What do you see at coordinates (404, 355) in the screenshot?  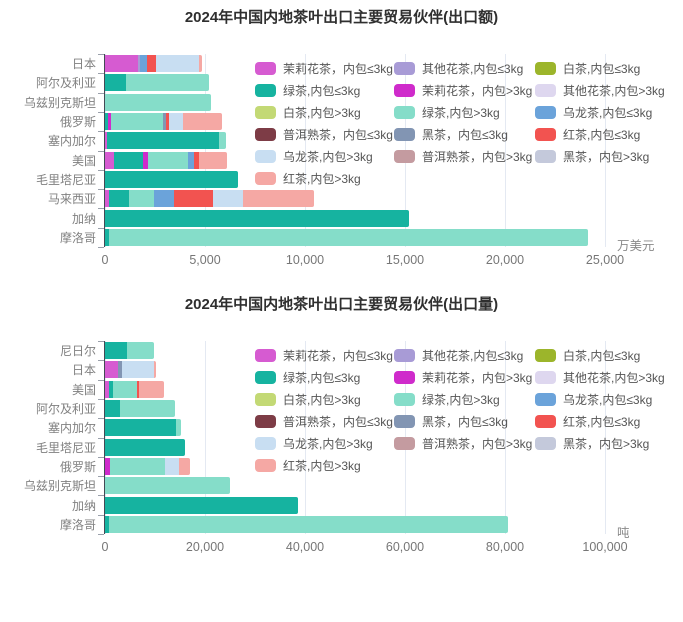 I see `legend-swatch` at bounding box center [404, 355].